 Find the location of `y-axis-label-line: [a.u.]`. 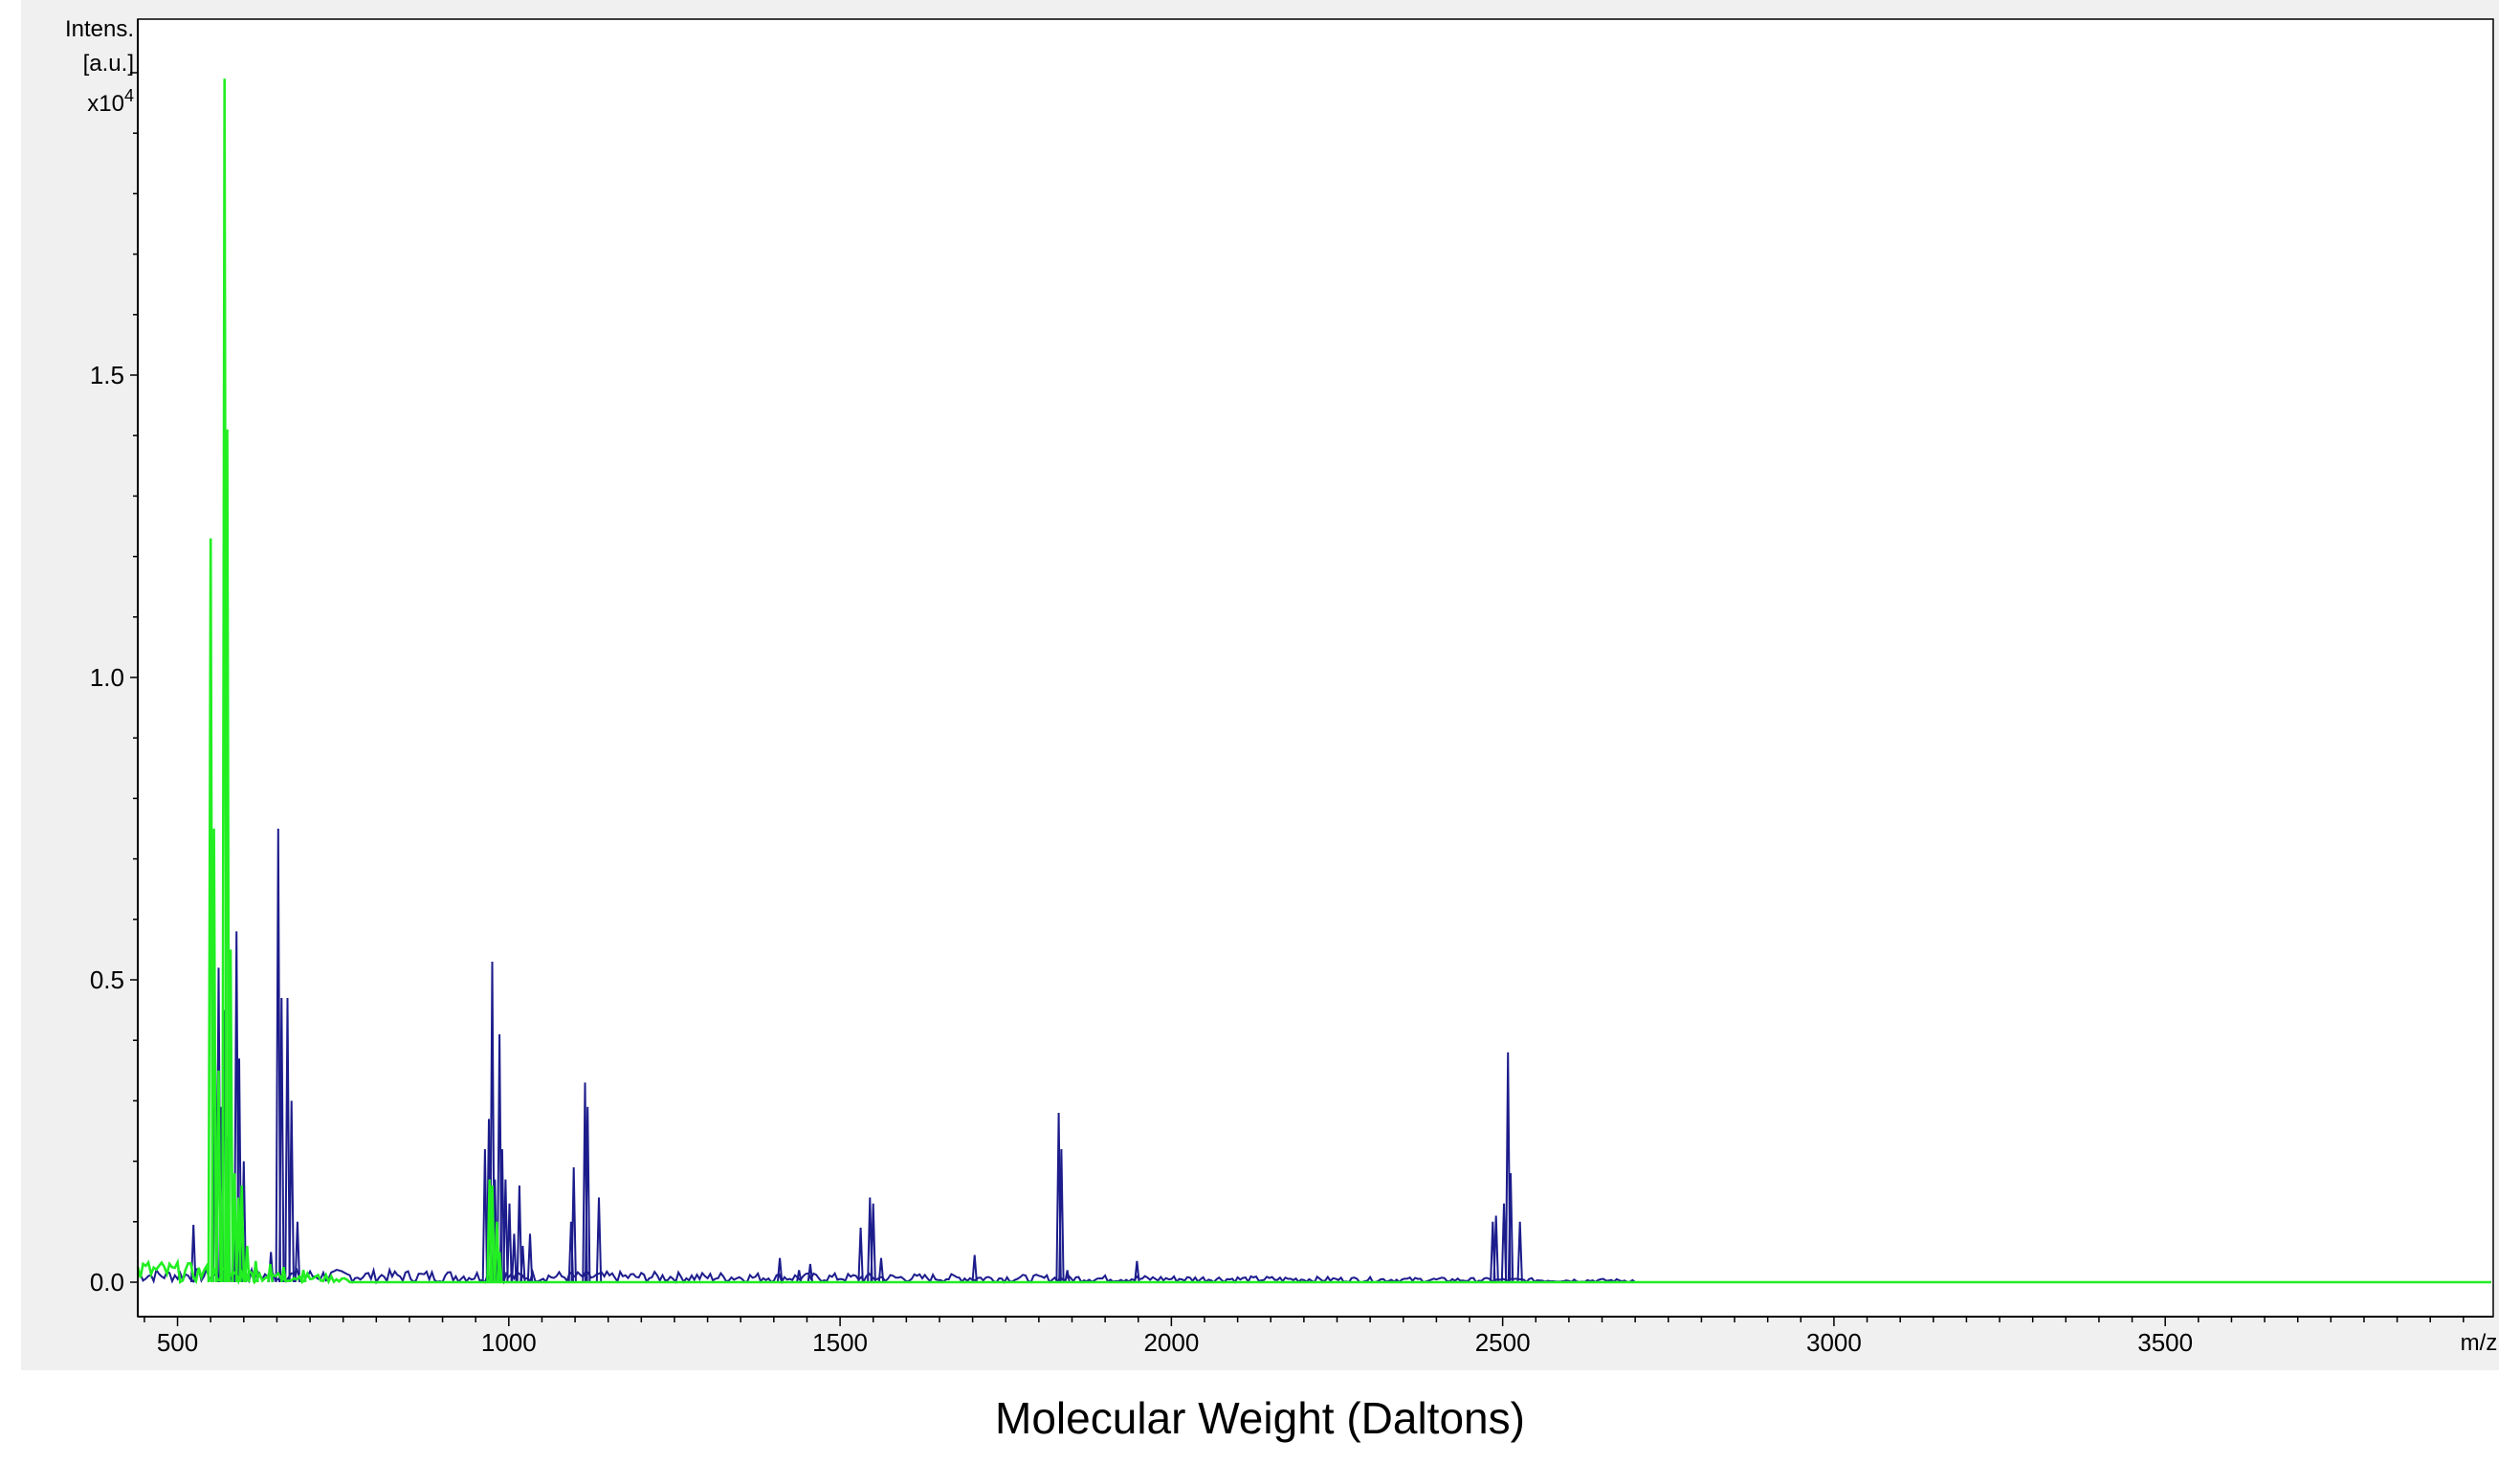

y-axis-label-line: [a.u.] is located at coordinates (109, 64).